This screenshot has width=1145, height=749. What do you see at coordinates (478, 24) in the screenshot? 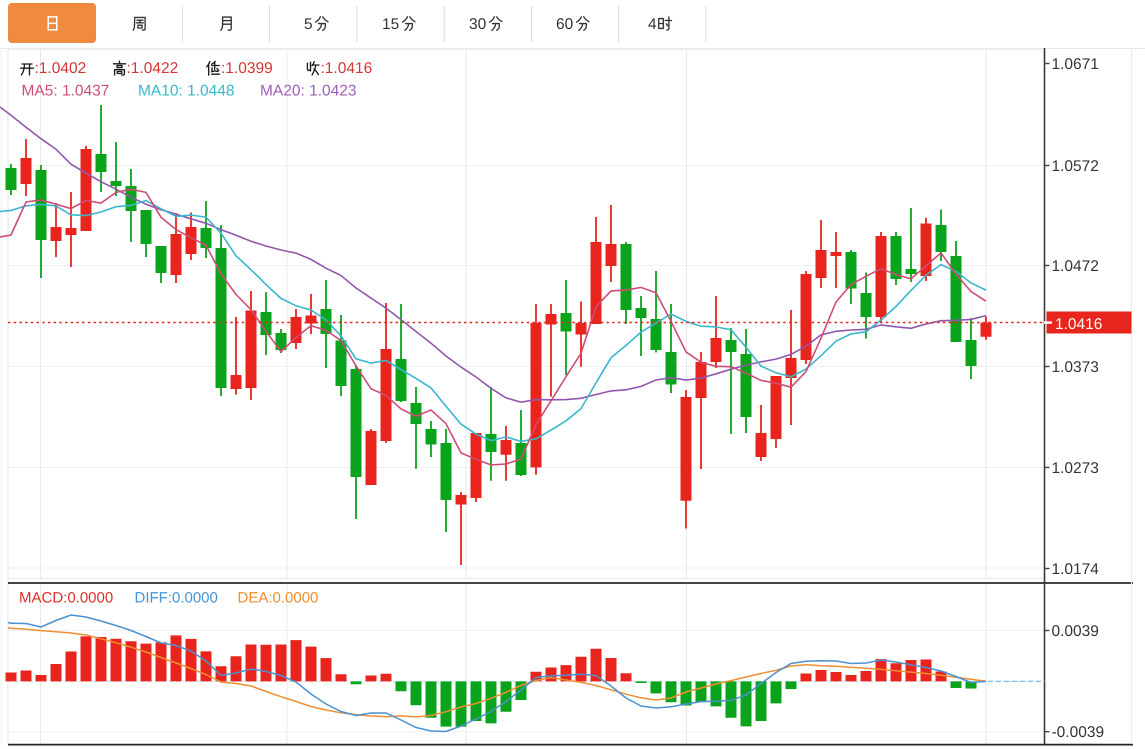
I see `svg-text: 30` at bounding box center [478, 24].